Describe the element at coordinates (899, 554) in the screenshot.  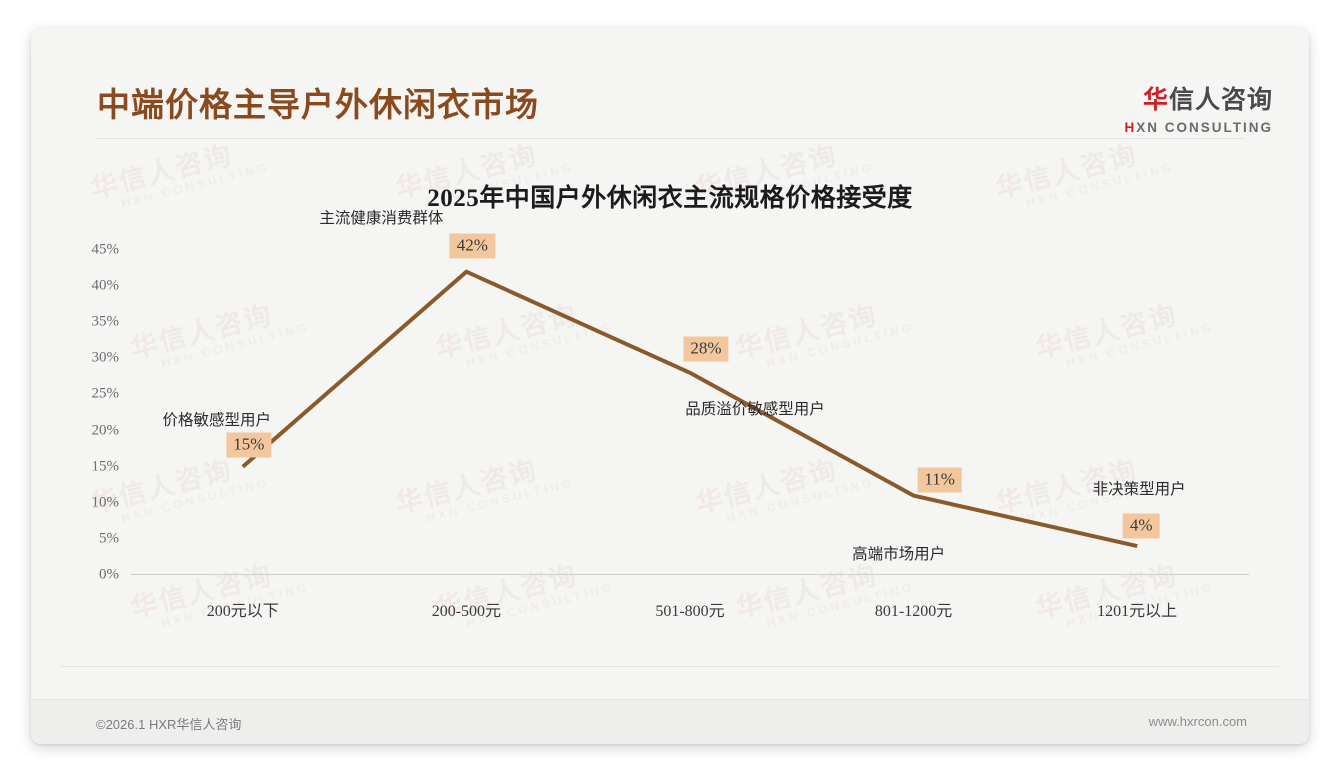
I see `data-point-annotation: 高端市场用户` at that location.